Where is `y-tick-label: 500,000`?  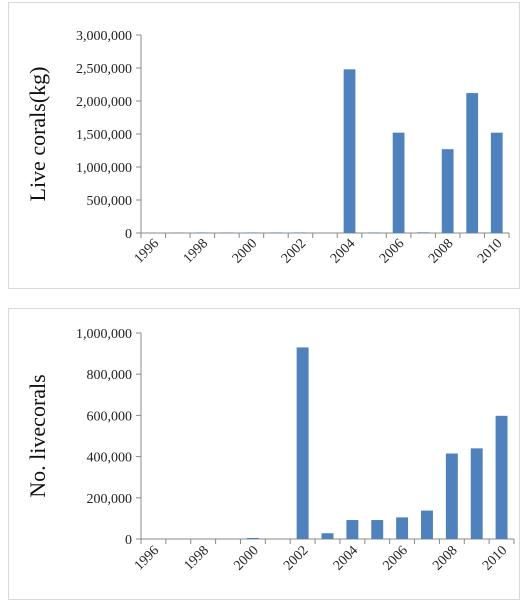
y-tick-label: 500,000 is located at coordinates (110, 201).